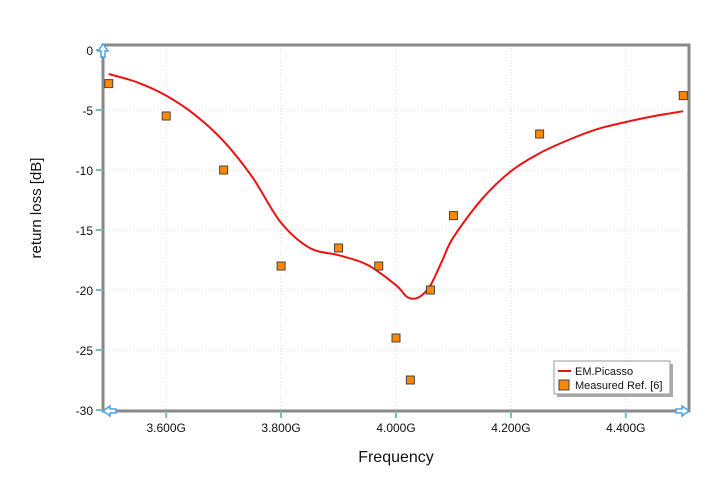  I want to click on legend-label-measured: Measured Ref. [6], so click(618, 386).